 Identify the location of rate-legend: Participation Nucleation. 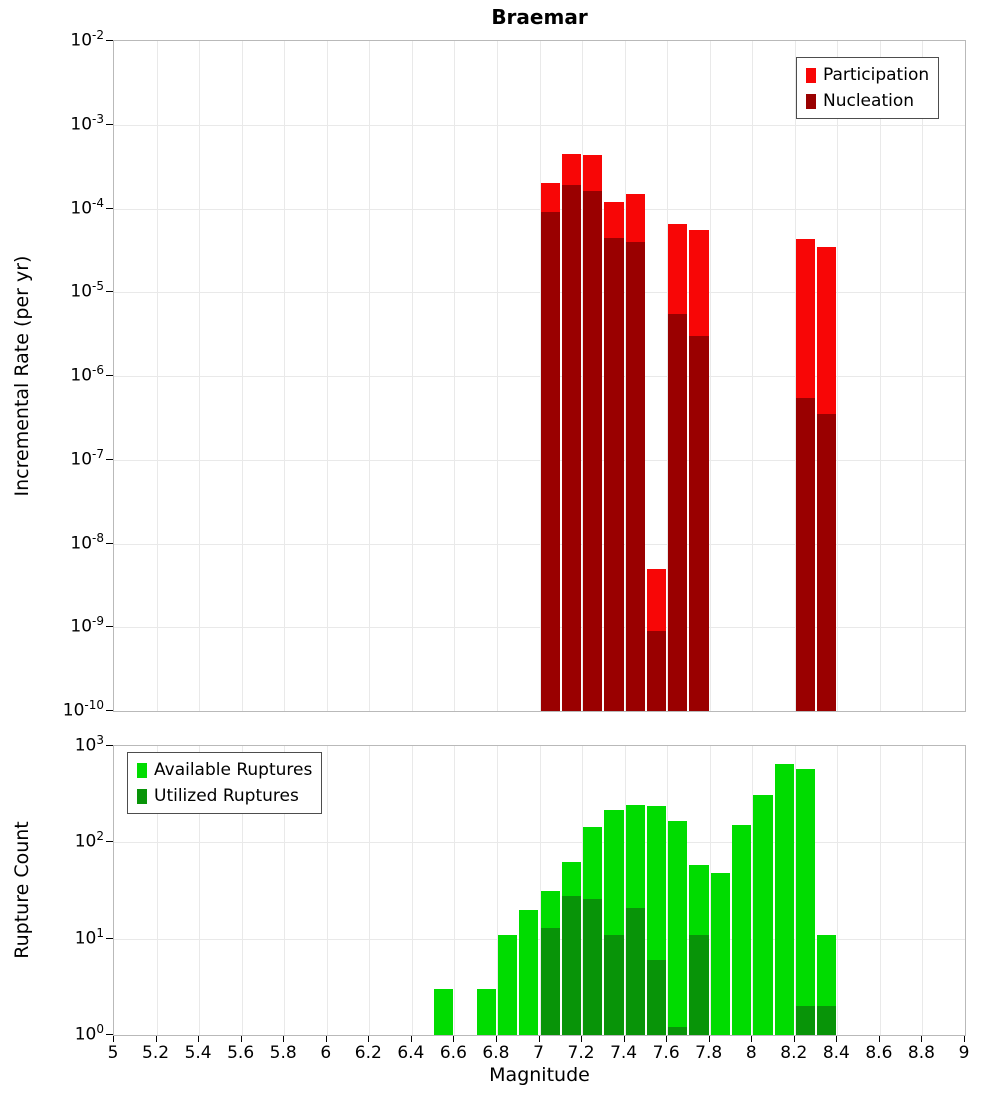
(868, 88).